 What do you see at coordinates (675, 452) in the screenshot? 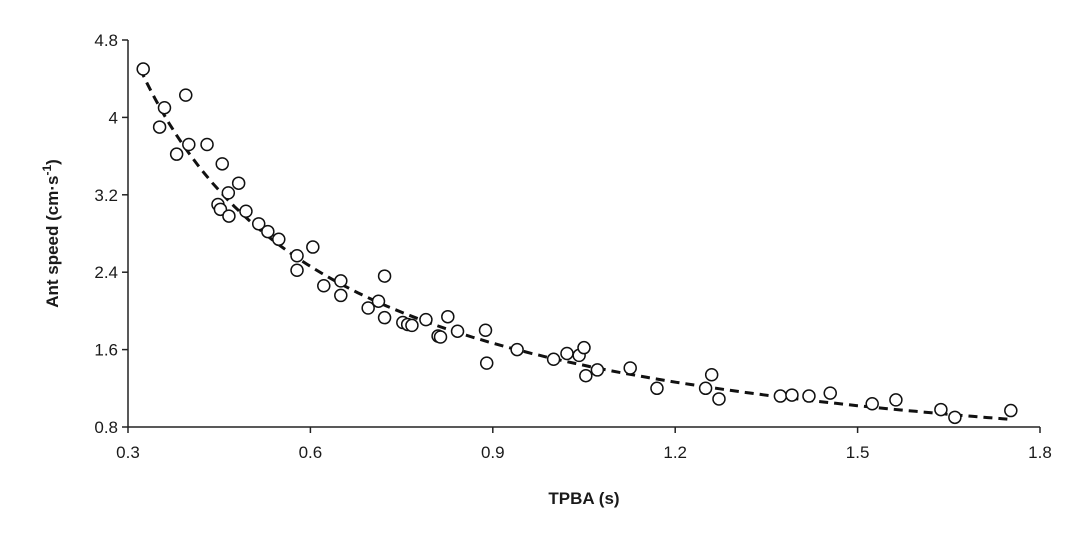
I see `x-tick-label: 1.2` at bounding box center [675, 452].